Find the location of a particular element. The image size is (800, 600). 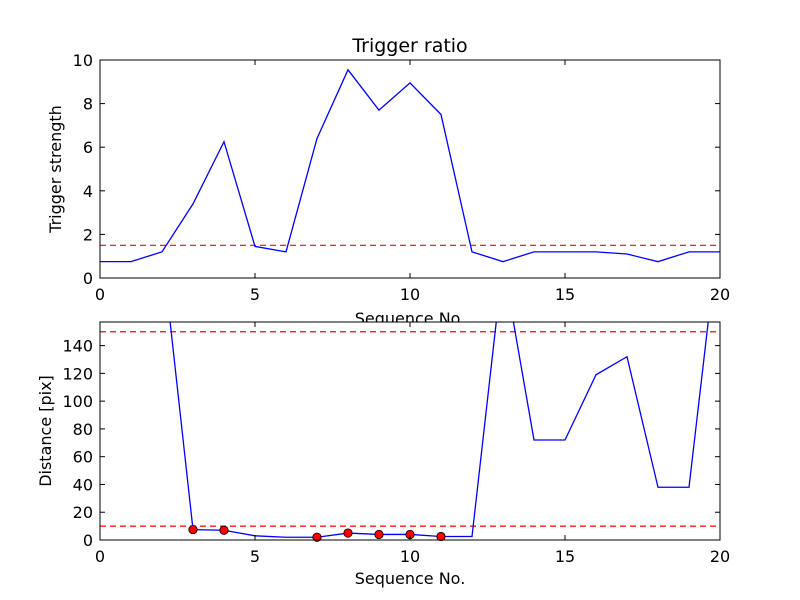

y-tick-label: 40 is located at coordinates (83, 484).